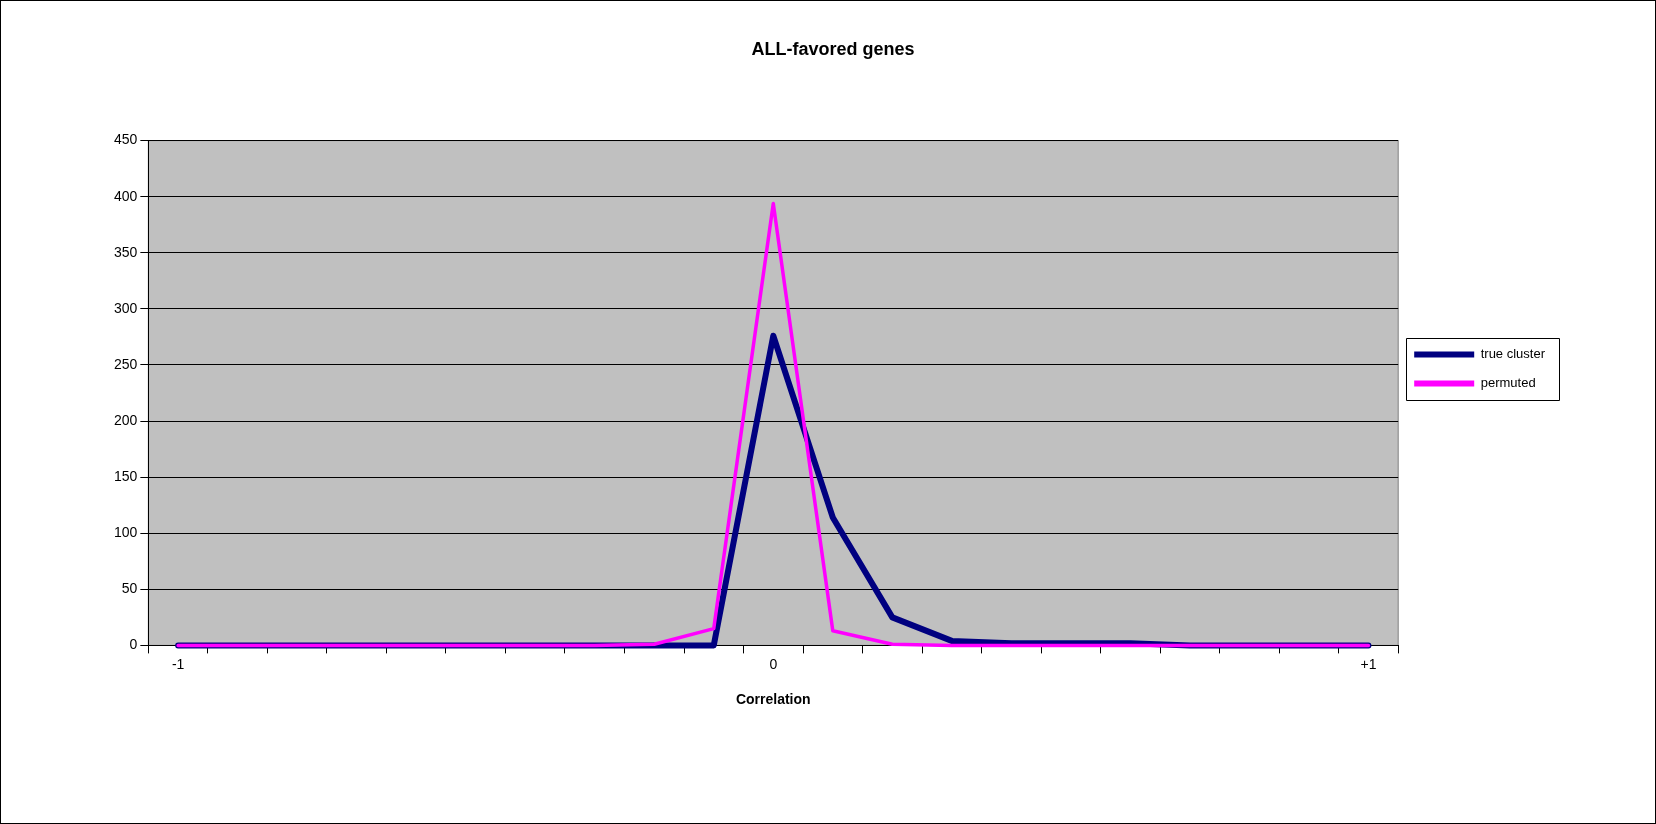  Describe the element at coordinates (1513, 354) in the screenshot. I see `legend-label: true cluster` at that location.